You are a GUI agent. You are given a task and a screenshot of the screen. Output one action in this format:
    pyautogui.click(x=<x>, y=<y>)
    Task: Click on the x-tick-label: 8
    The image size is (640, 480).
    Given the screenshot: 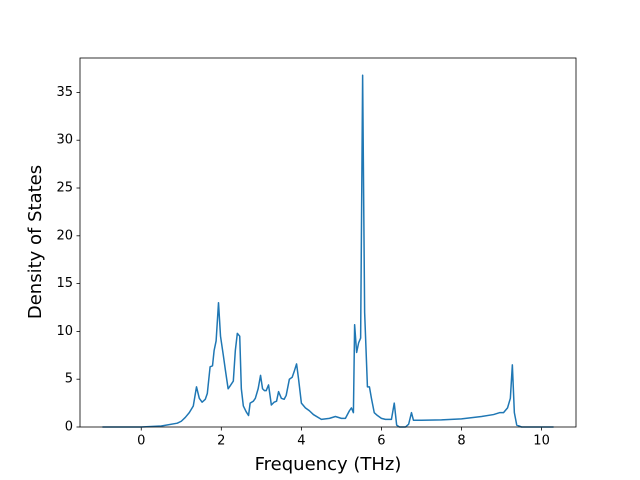 What is the action you would take?
    pyautogui.click(x=461, y=441)
    